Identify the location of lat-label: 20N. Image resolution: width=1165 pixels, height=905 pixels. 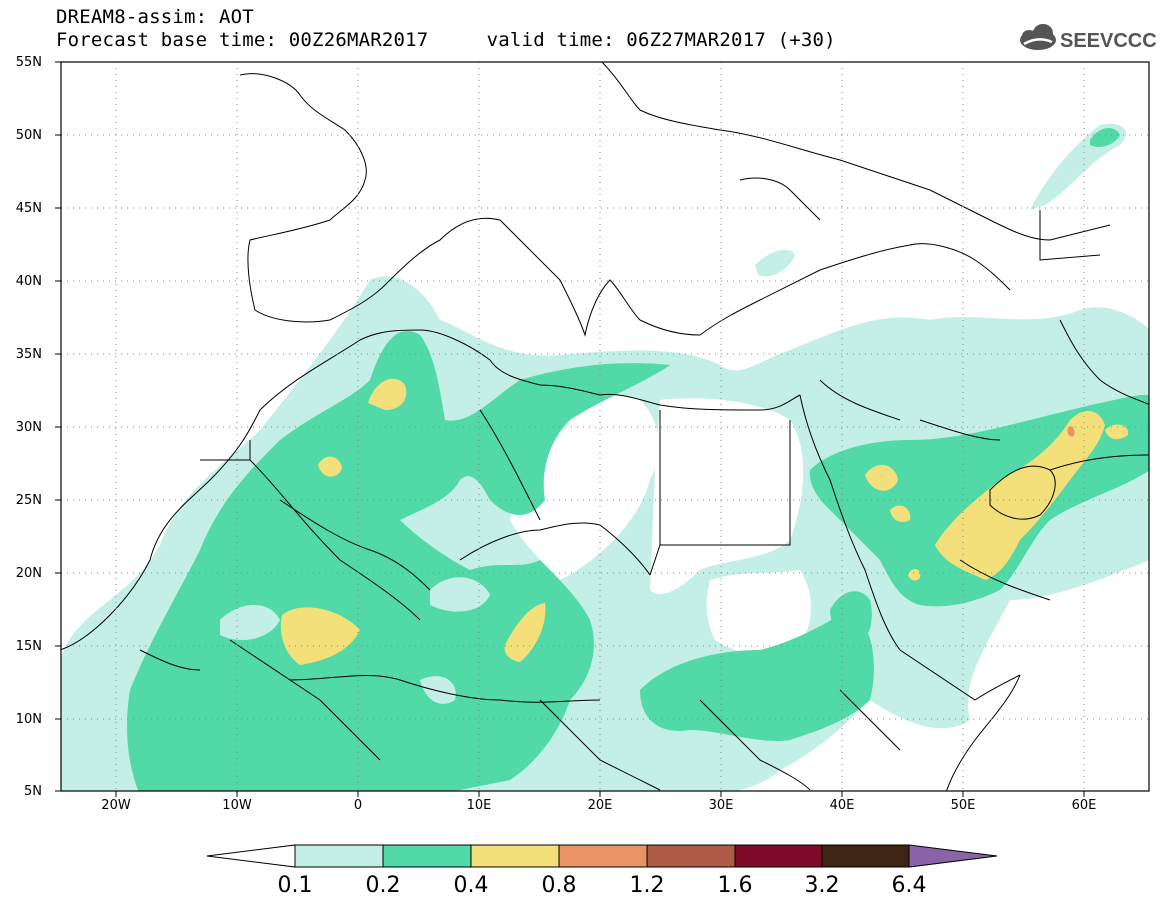
(28, 573).